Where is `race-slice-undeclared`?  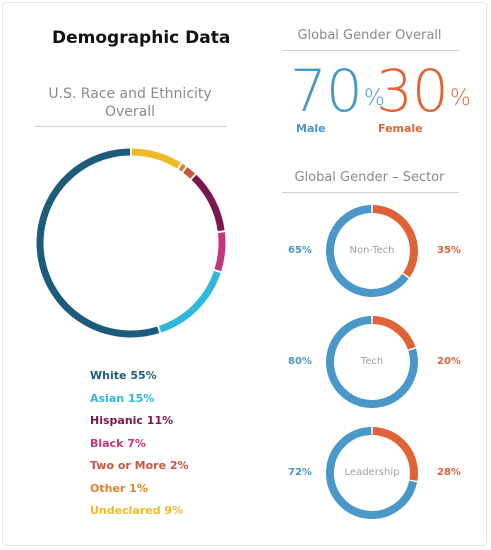 race-slice-undeclared is located at coordinates (156, 158).